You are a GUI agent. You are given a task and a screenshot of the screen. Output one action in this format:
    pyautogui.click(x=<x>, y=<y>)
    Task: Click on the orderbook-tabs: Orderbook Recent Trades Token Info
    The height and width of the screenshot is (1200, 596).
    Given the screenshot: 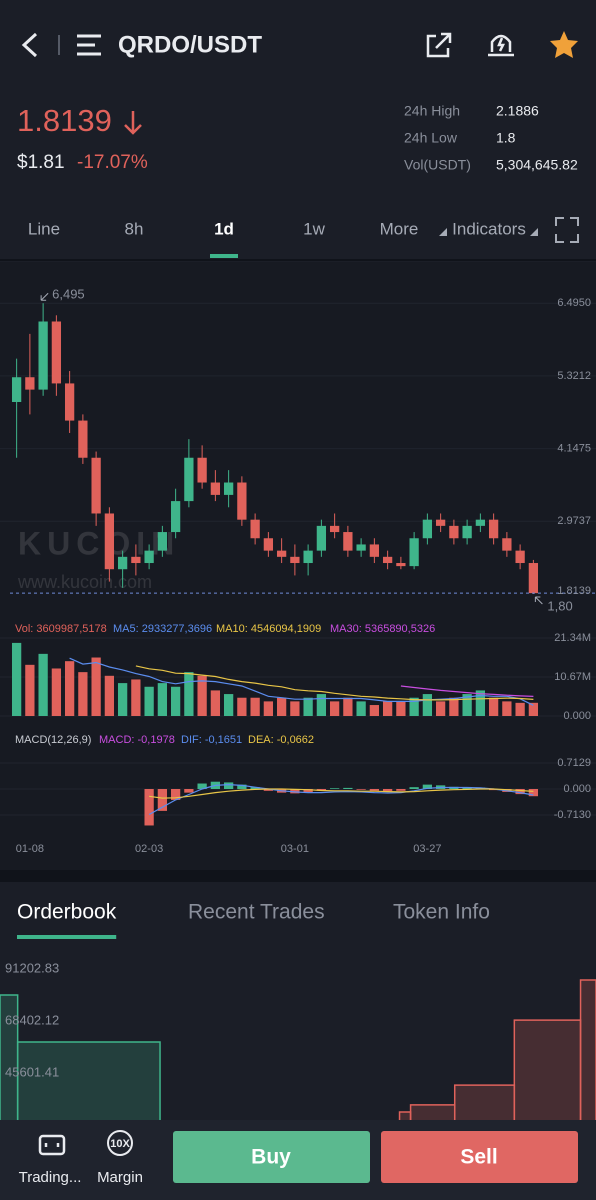 What is the action you would take?
    pyautogui.click(x=253, y=920)
    